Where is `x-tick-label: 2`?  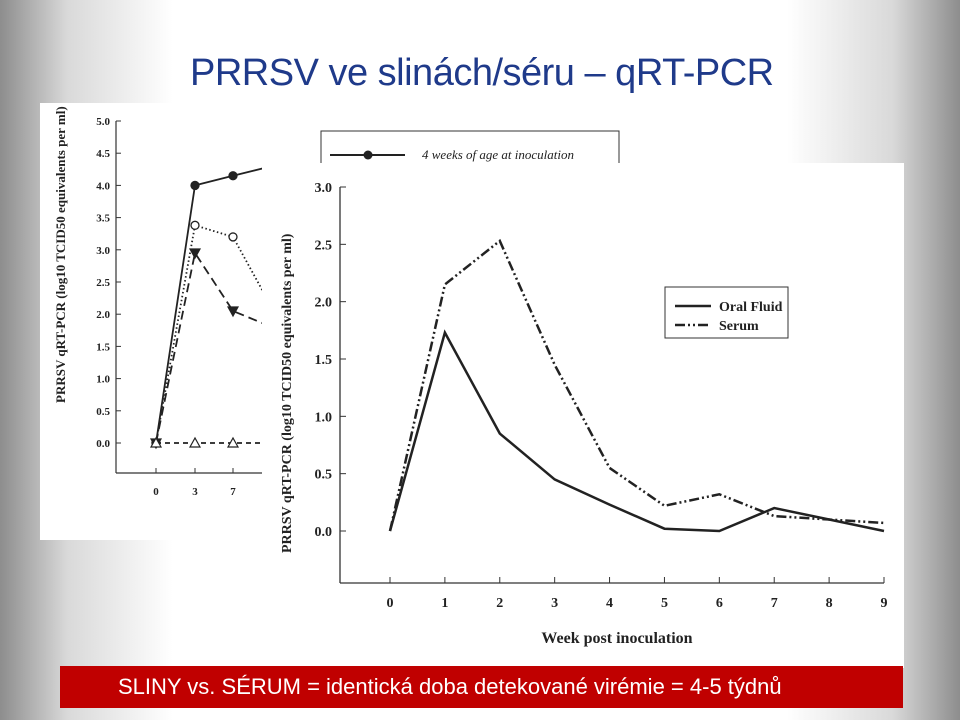
x-tick-label: 2 is located at coordinates (499, 603).